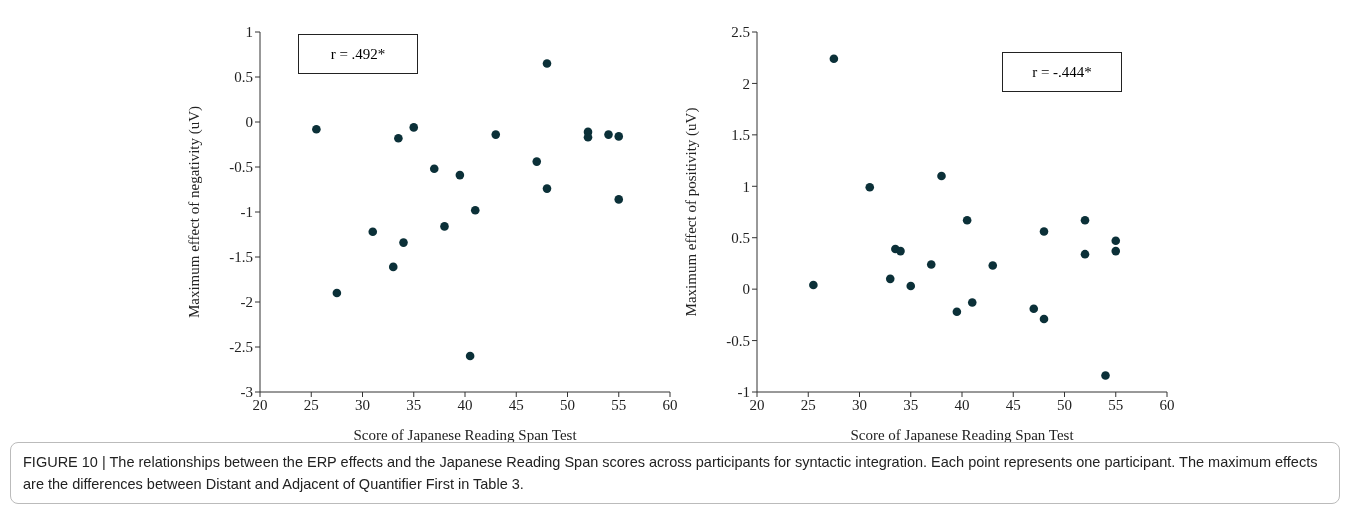 The height and width of the screenshot is (530, 1357). I want to click on y-tick-label: 2, so click(746, 83).